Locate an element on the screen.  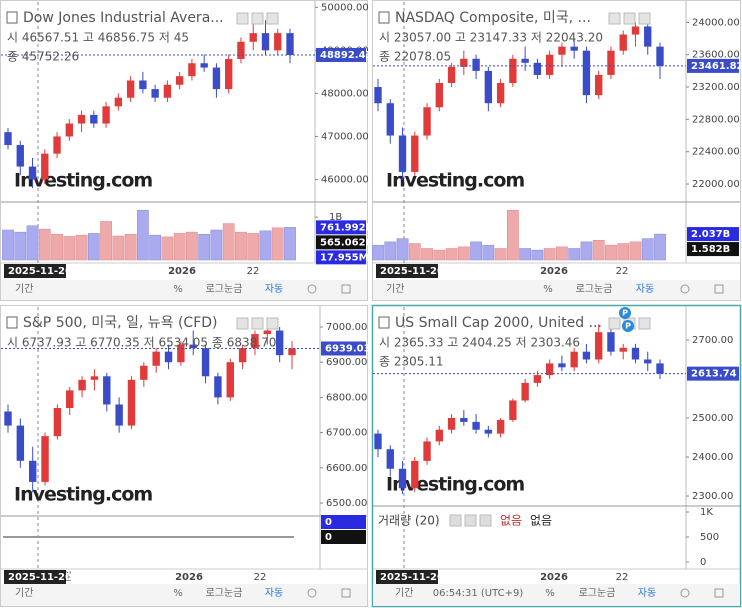
y-tick-label: 6500.00 is located at coordinates (346, 503).